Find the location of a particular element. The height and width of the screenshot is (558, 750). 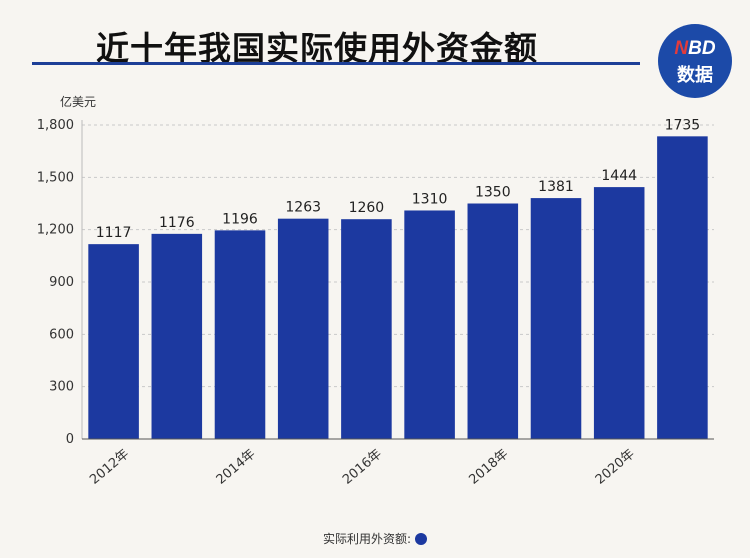

legend-label: 实际利用外资额: is located at coordinates (367, 539).